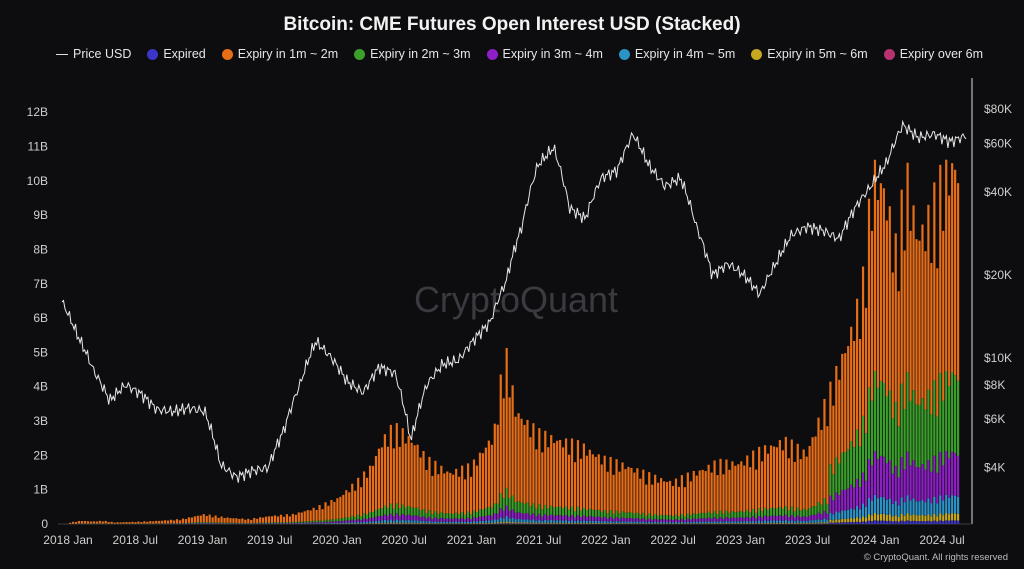  Describe the element at coordinates (102, 54) in the screenshot. I see `legend-label: Price USD` at that location.